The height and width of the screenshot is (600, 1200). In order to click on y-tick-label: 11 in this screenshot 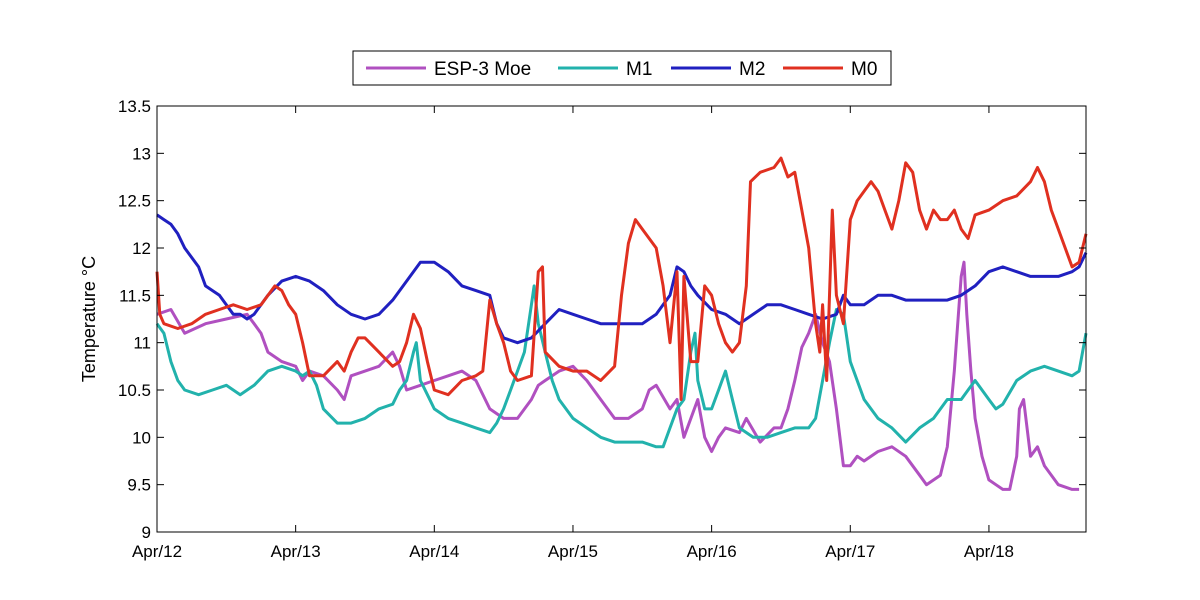, I will do `click(142, 343)`.